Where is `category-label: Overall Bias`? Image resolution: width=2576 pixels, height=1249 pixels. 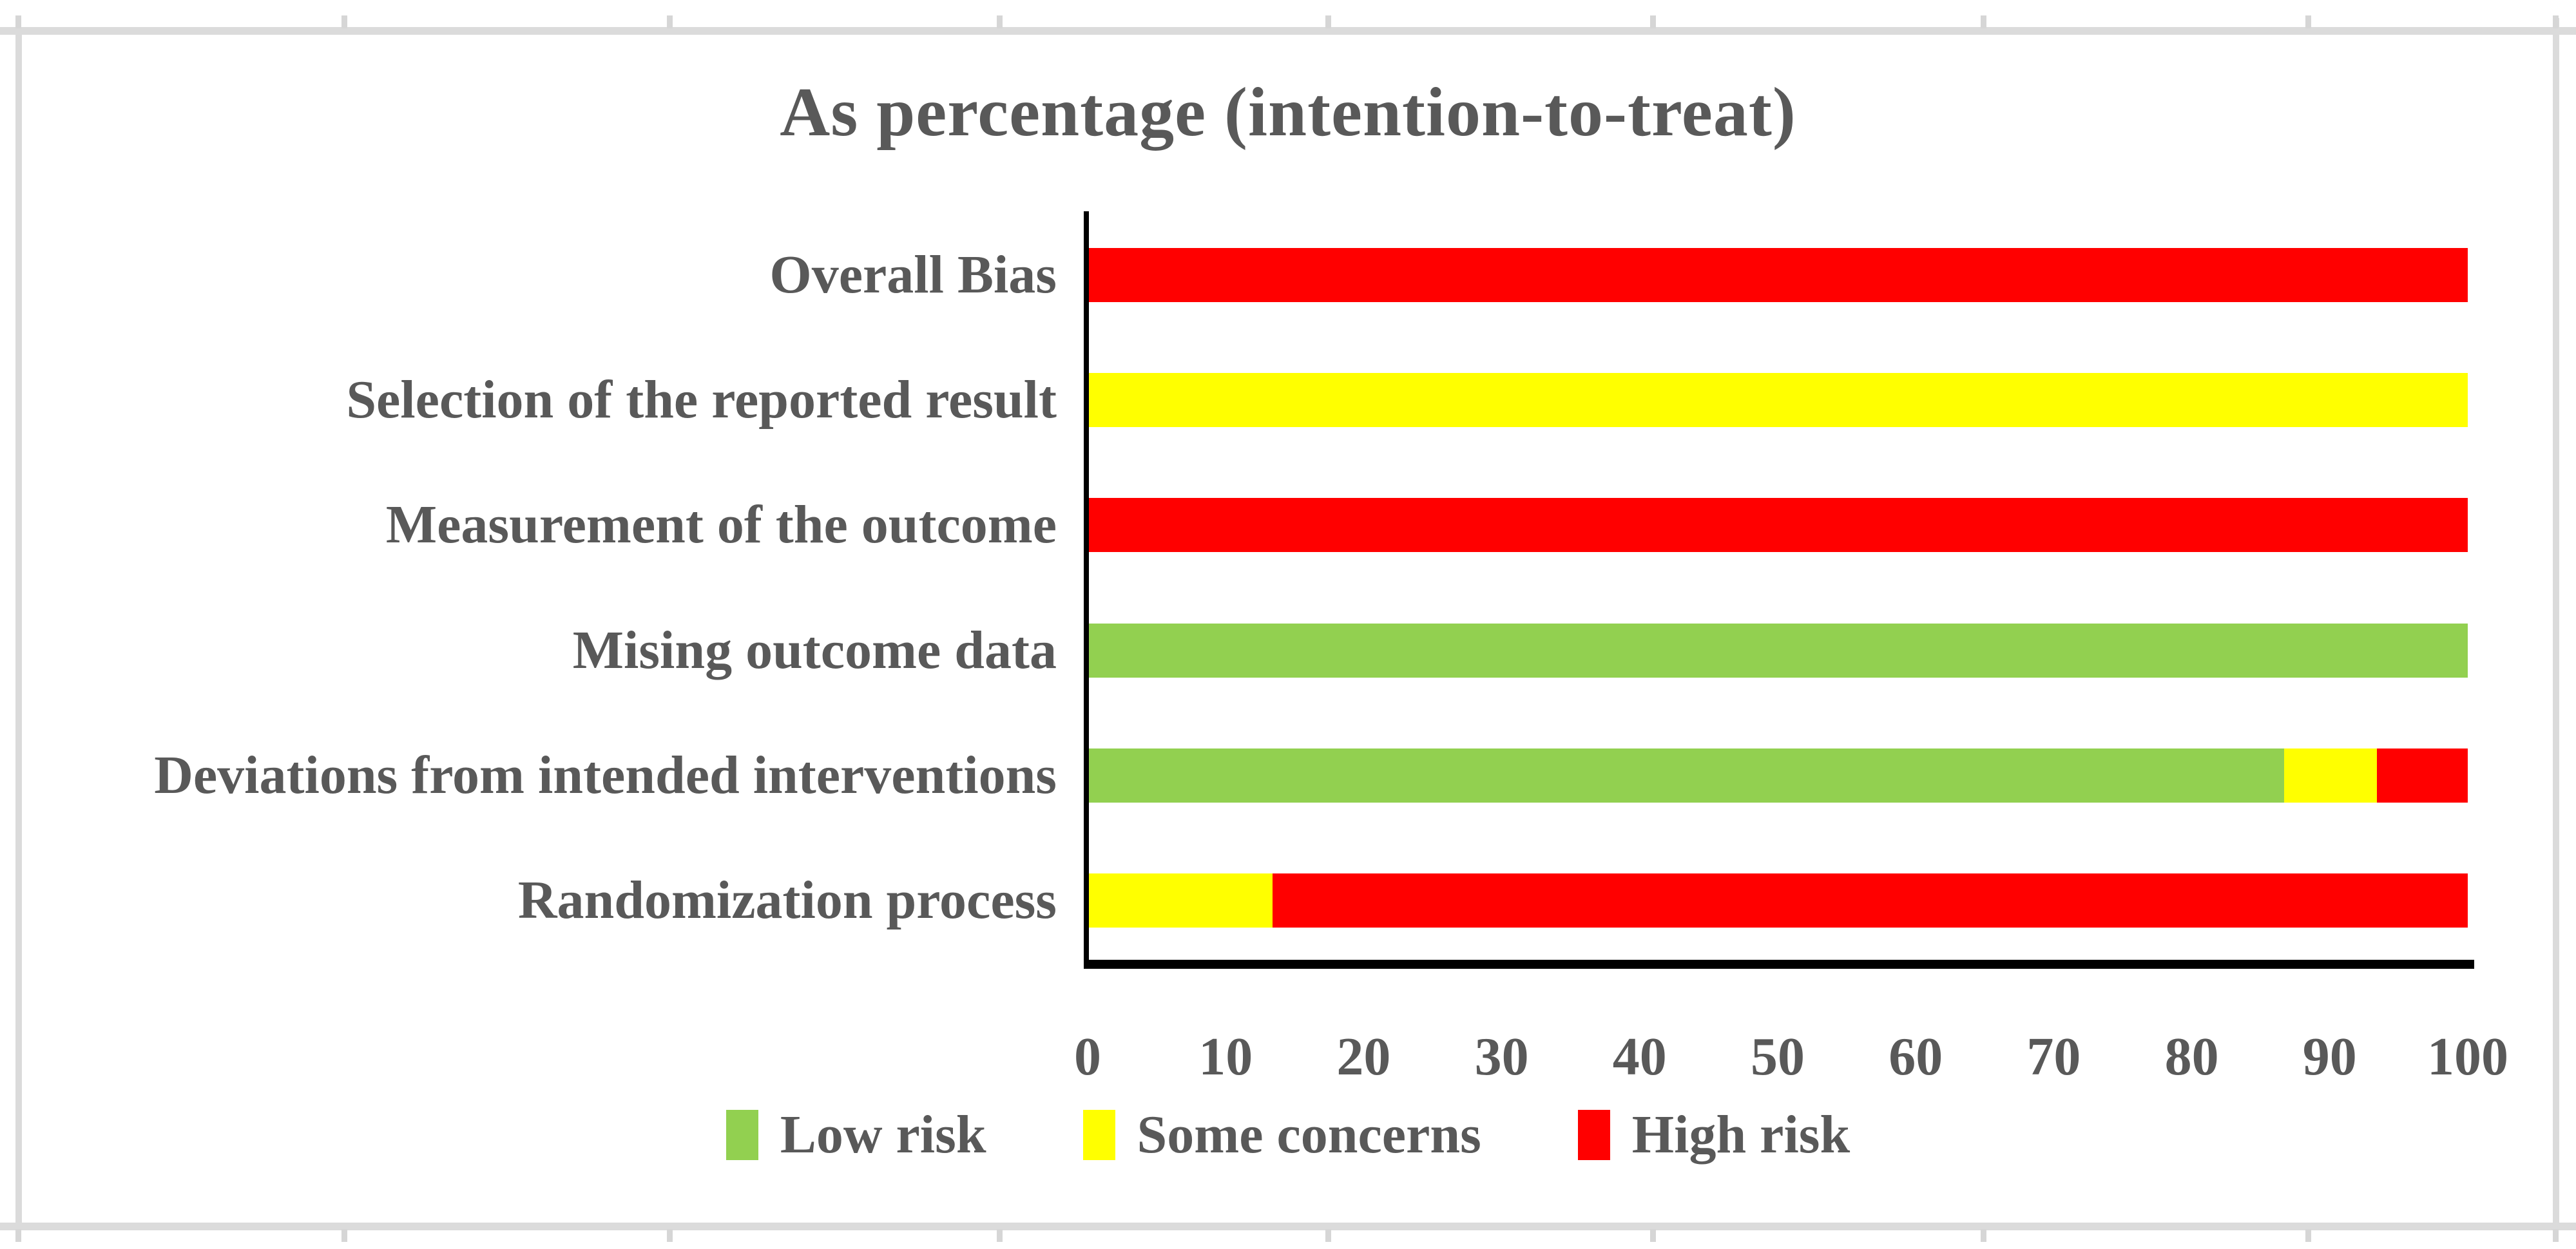
category-label: Overall Bias is located at coordinates (913, 275).